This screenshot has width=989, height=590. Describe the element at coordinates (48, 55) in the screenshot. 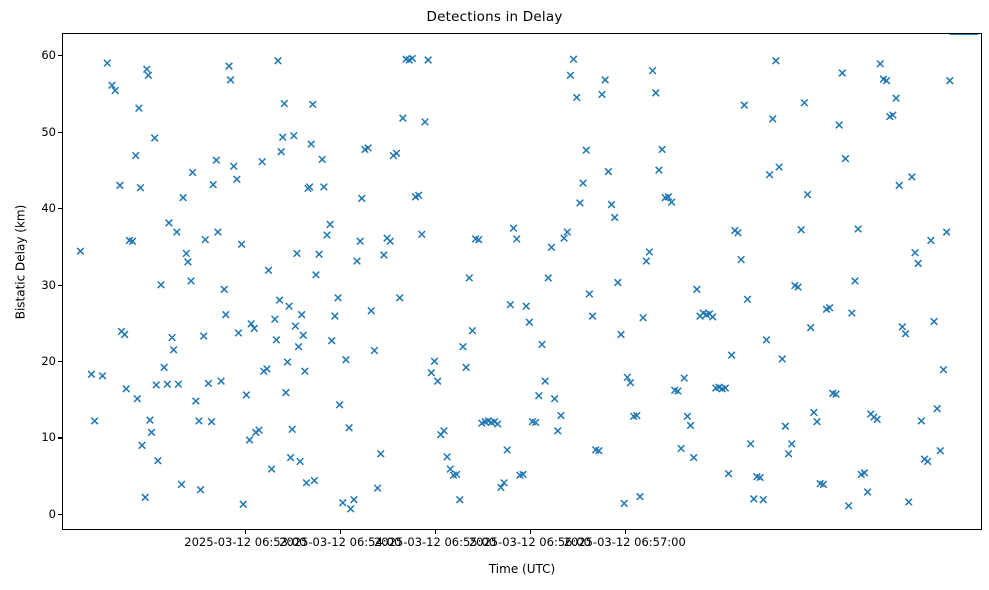

I see `y-tick-label: 60` at that location.